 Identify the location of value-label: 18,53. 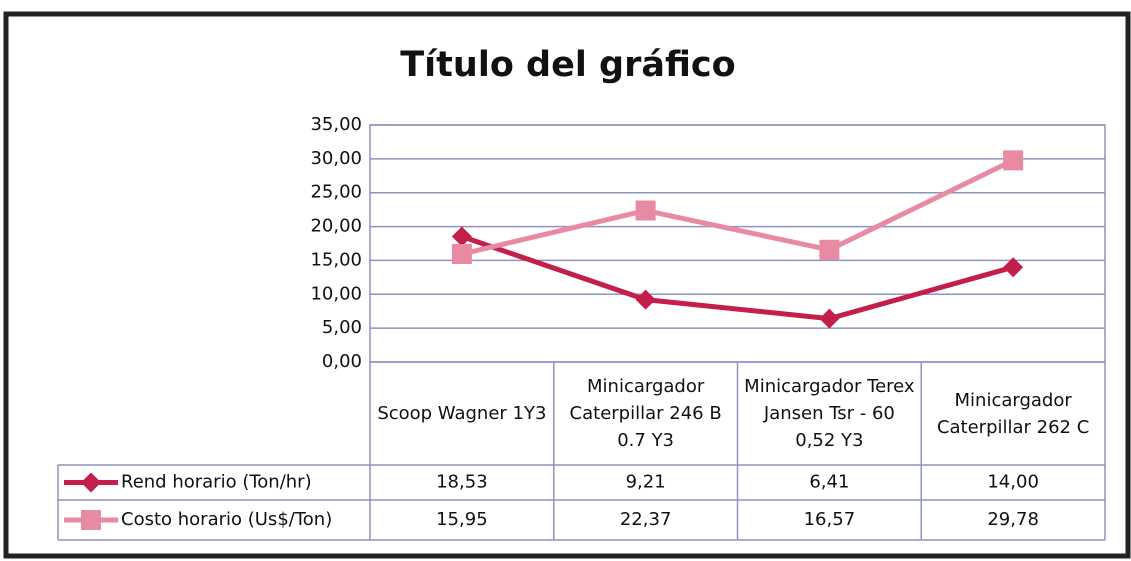
(462, 482).